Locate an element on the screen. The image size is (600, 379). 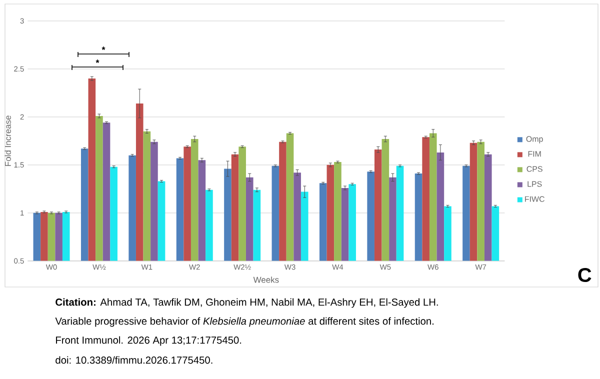
text: doi: 10.3389/fimmu.2026.1775450. is located at coordinates (134, 360).